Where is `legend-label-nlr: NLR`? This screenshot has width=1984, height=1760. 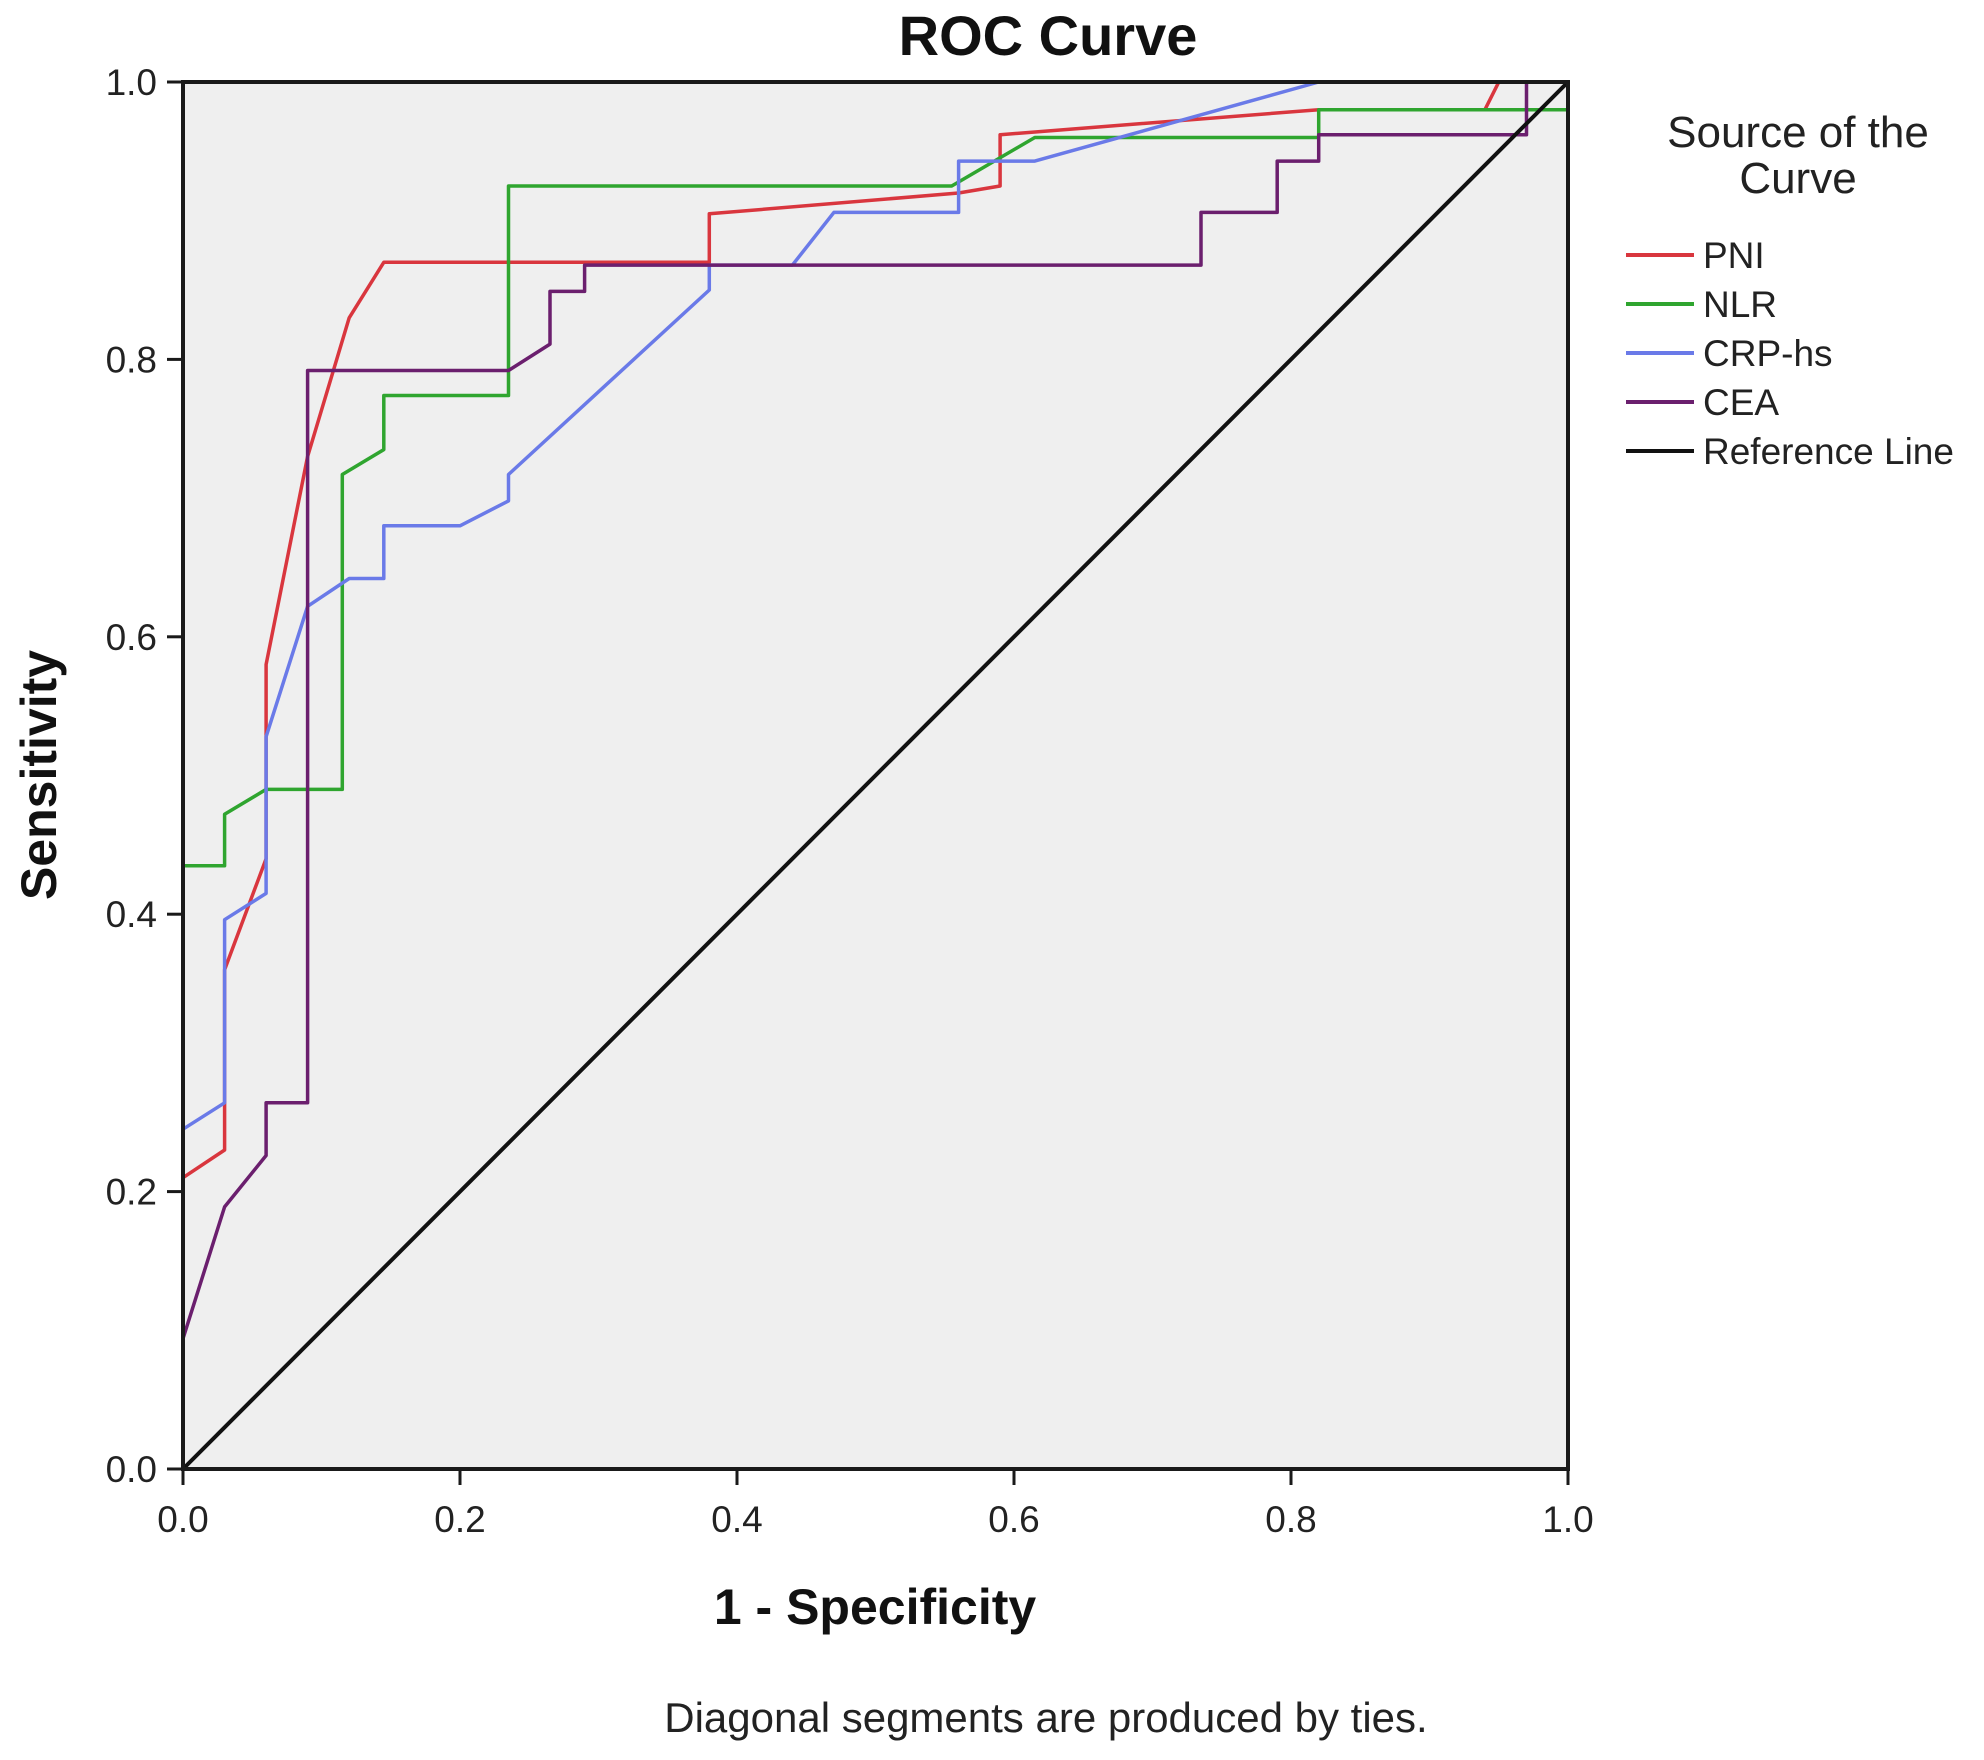 legend-label-nlr: NLR is located at coordinates (1740, 304).